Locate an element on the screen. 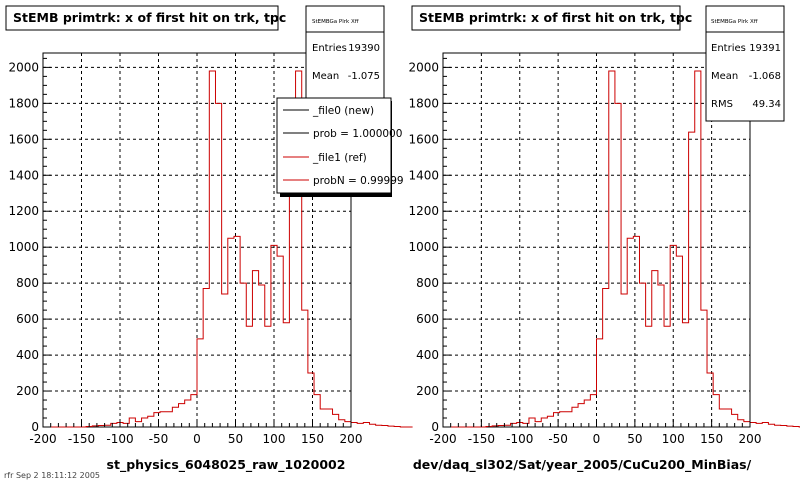 The height and width of the screenshot is (480, 800). left-stats-header: StEMBGa Plrk Xff is located at coordinates (335, 22).